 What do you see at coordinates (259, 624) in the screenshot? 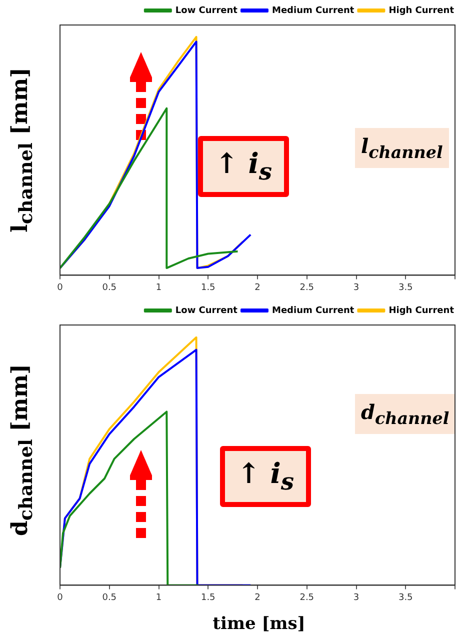
I see `x-axis-title: time [ms]` at bounding box center [259, 624].